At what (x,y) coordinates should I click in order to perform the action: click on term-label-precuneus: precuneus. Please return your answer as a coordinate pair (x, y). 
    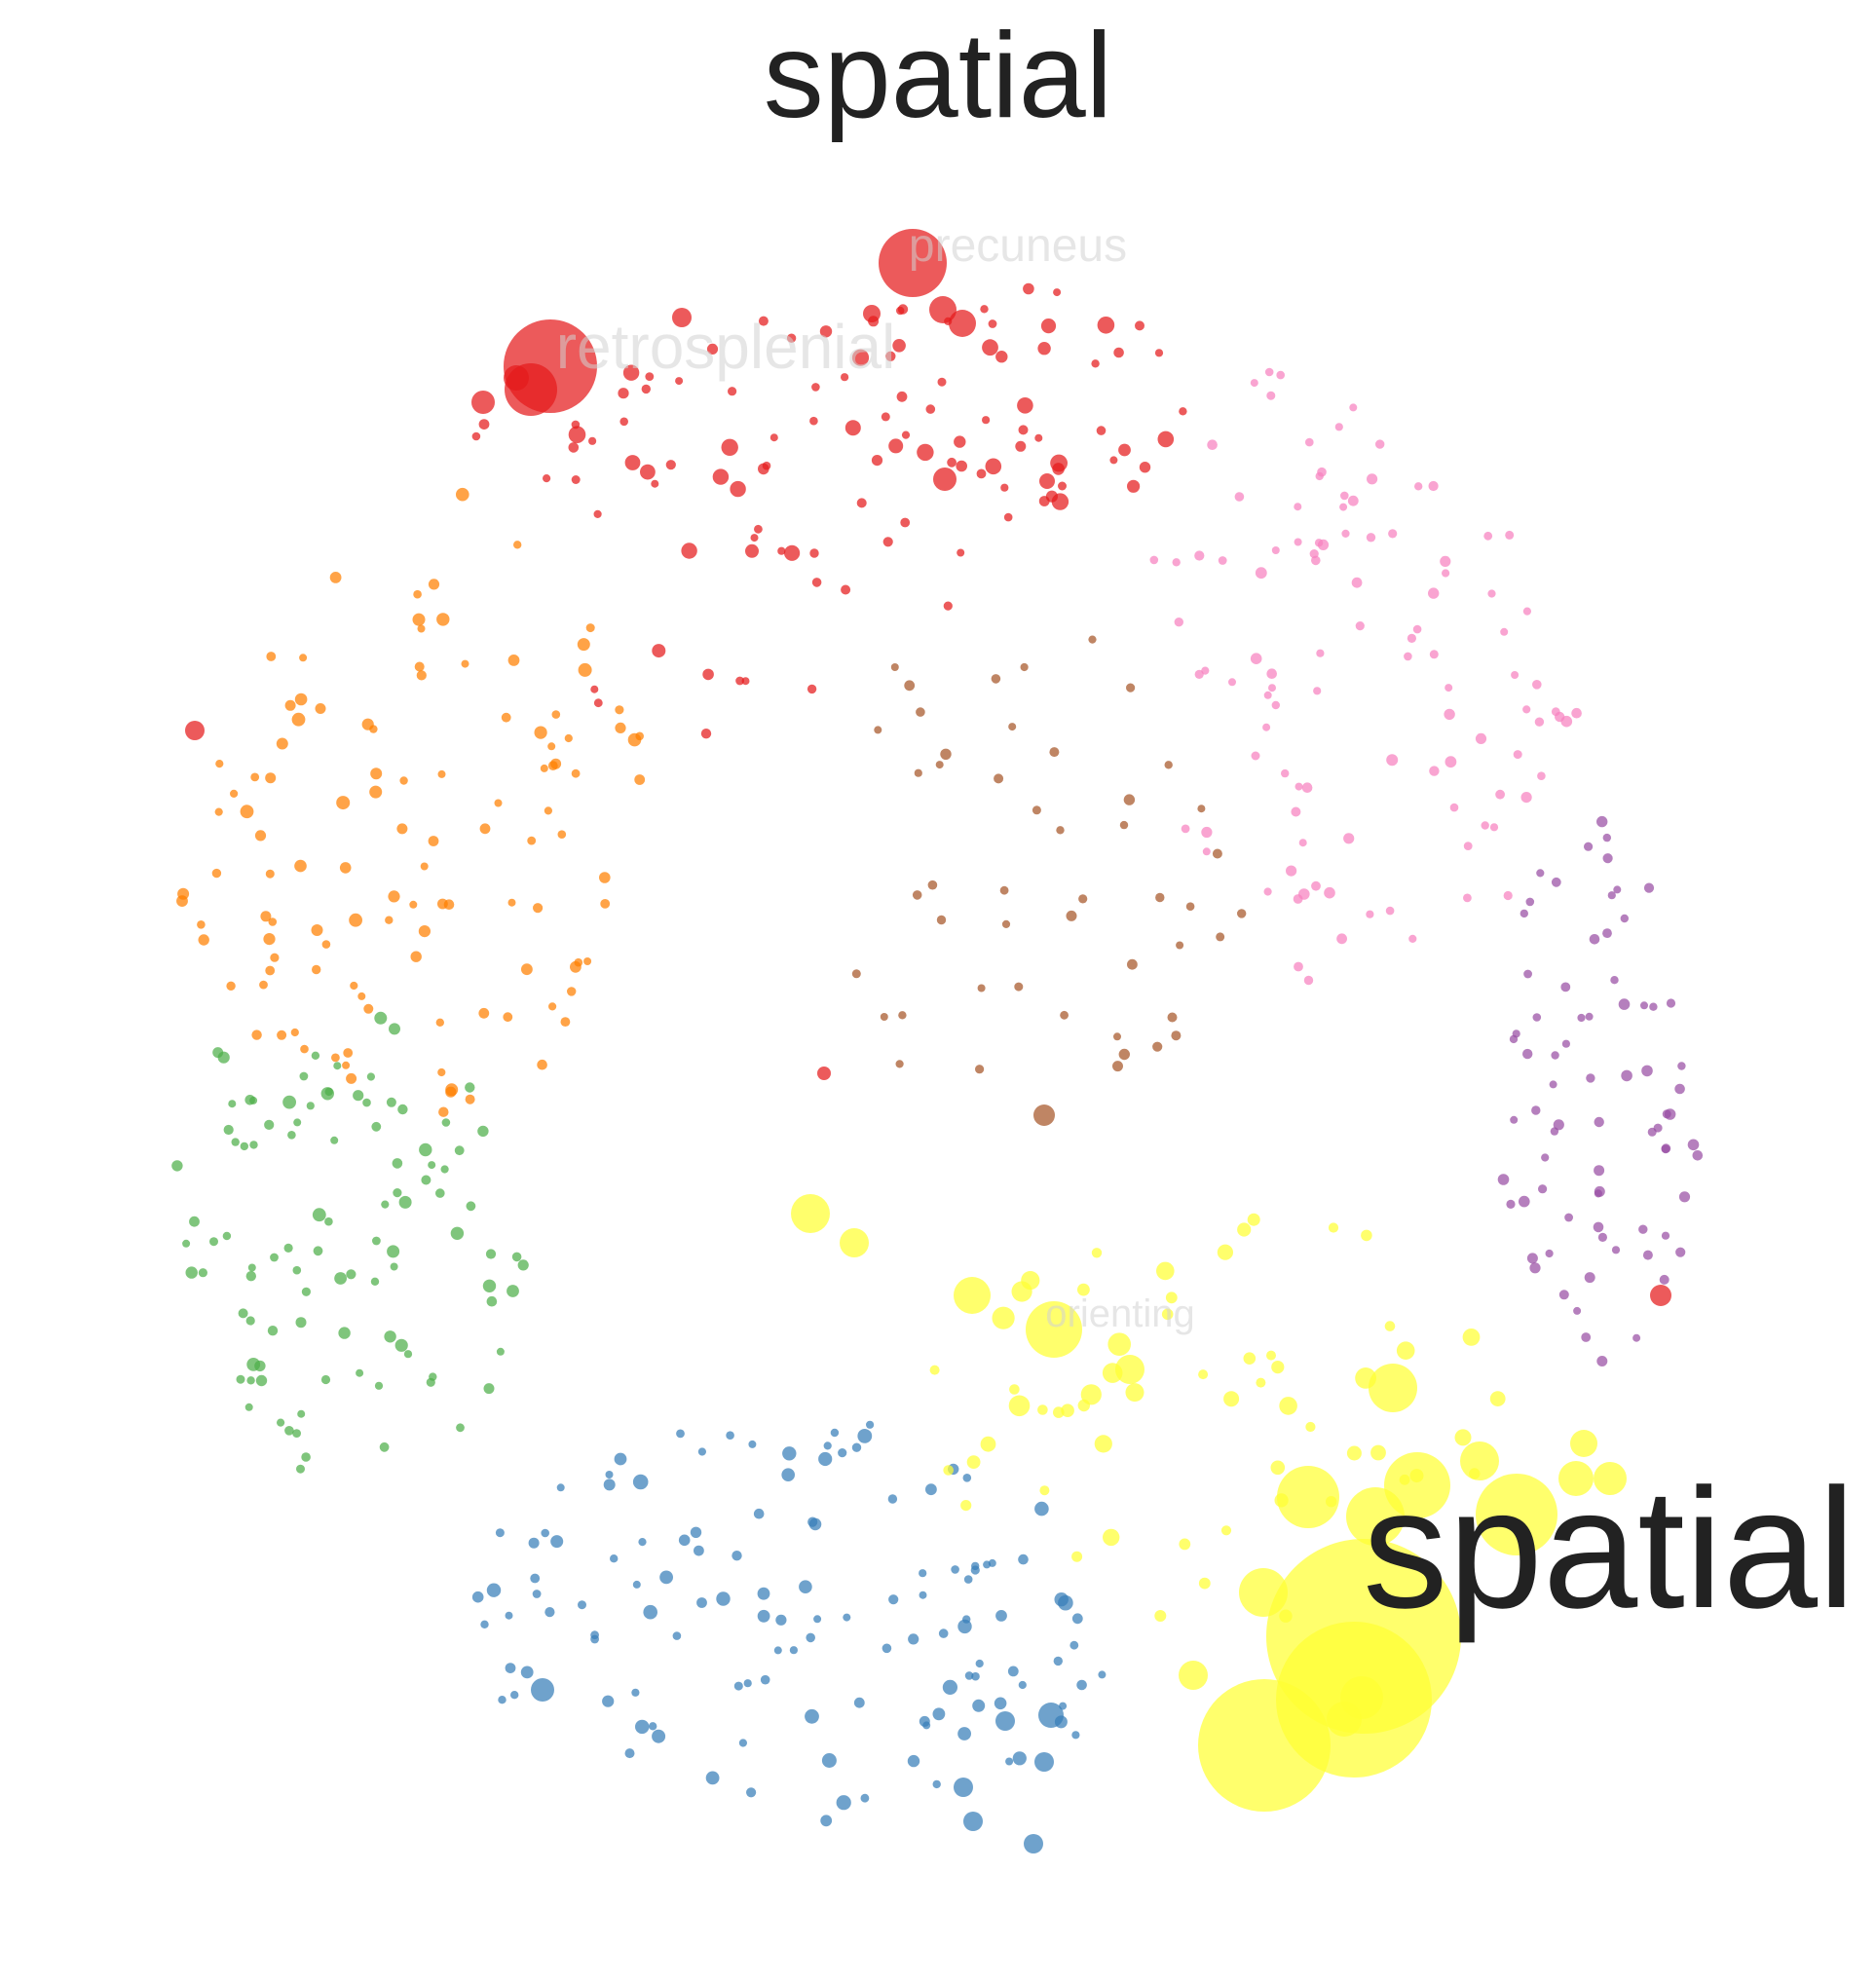
    Looking at the image, I should click on (1018, 246).